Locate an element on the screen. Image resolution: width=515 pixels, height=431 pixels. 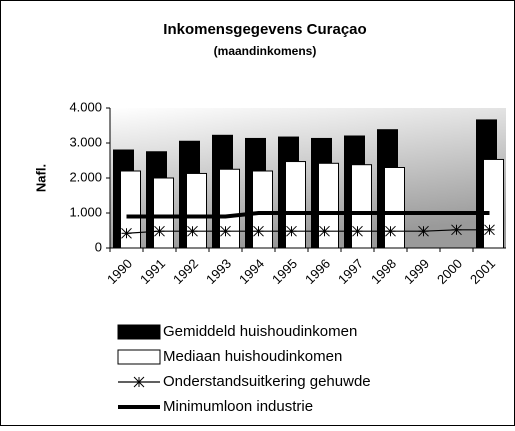
y-axis-label: Nafl. is located at coordinates (40, 178).